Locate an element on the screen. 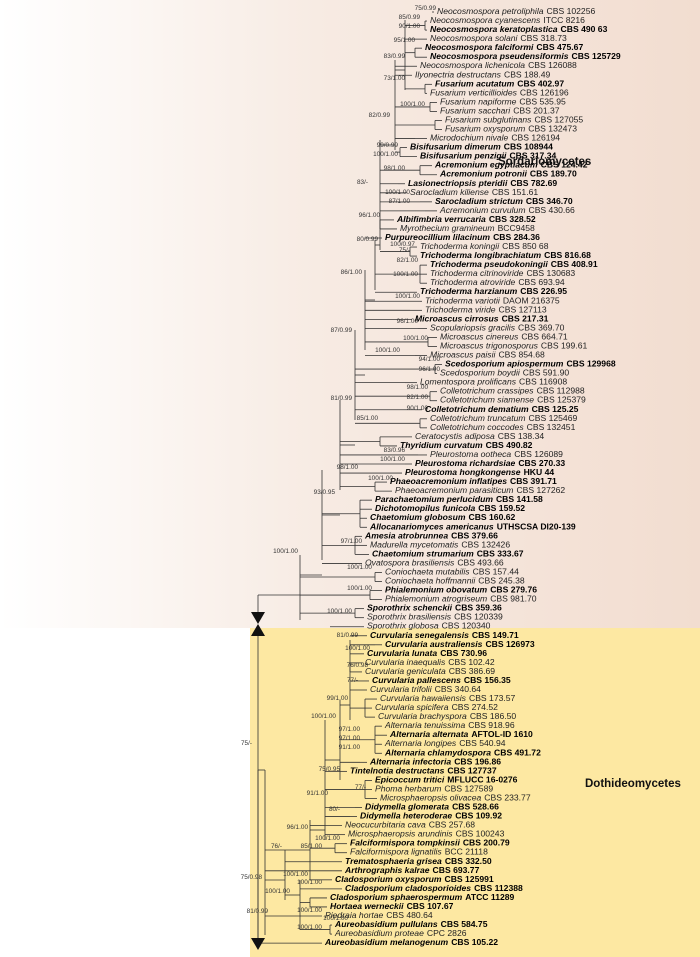 This screenshot has width=700, height=957. strain-id: CBS 328.52 is located at coordinates (512, 219).